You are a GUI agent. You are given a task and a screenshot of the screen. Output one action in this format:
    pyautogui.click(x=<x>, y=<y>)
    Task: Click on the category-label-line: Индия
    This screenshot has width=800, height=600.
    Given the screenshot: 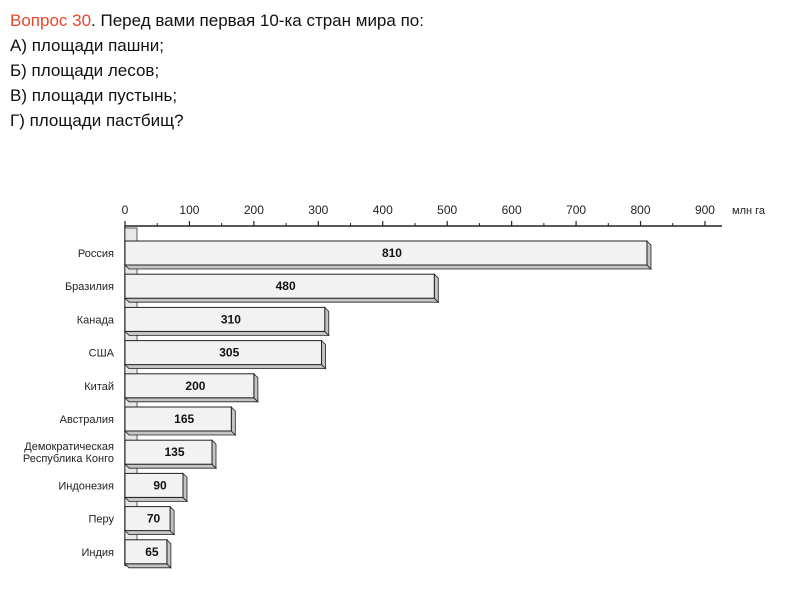 What is the action you would take?
    pyautogui.click(x=97, y=553)
    